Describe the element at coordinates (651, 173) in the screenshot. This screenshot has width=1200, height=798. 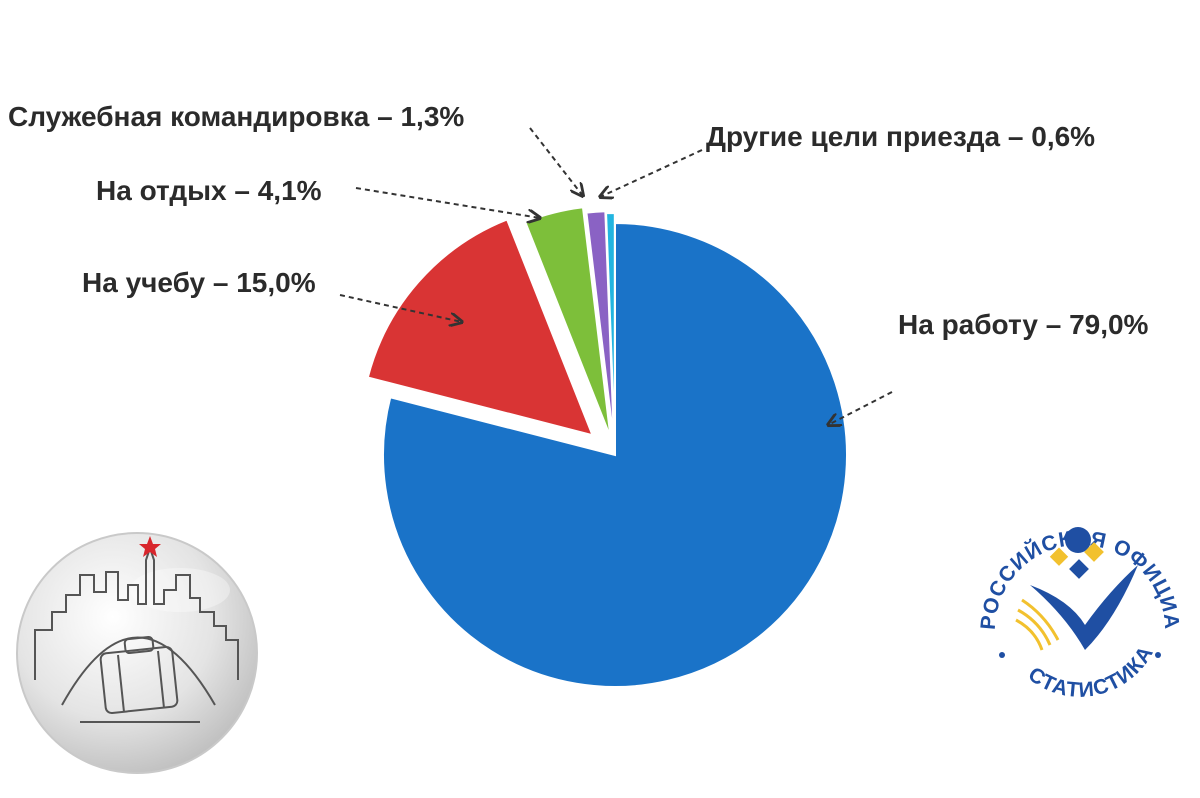
I see `leader-drugie-tseli` at that location.